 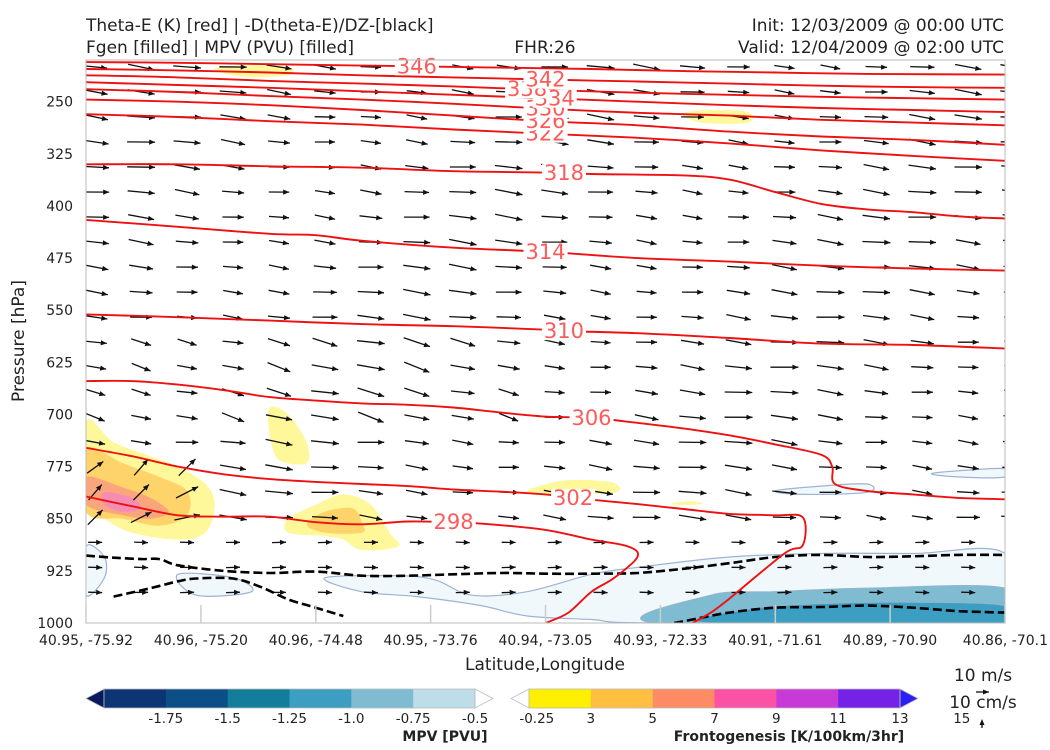 What do you see at coordinates (564, 173) in the screenshot?
I see `theta-e-label-318: 318` at bounding box center [564, 173].